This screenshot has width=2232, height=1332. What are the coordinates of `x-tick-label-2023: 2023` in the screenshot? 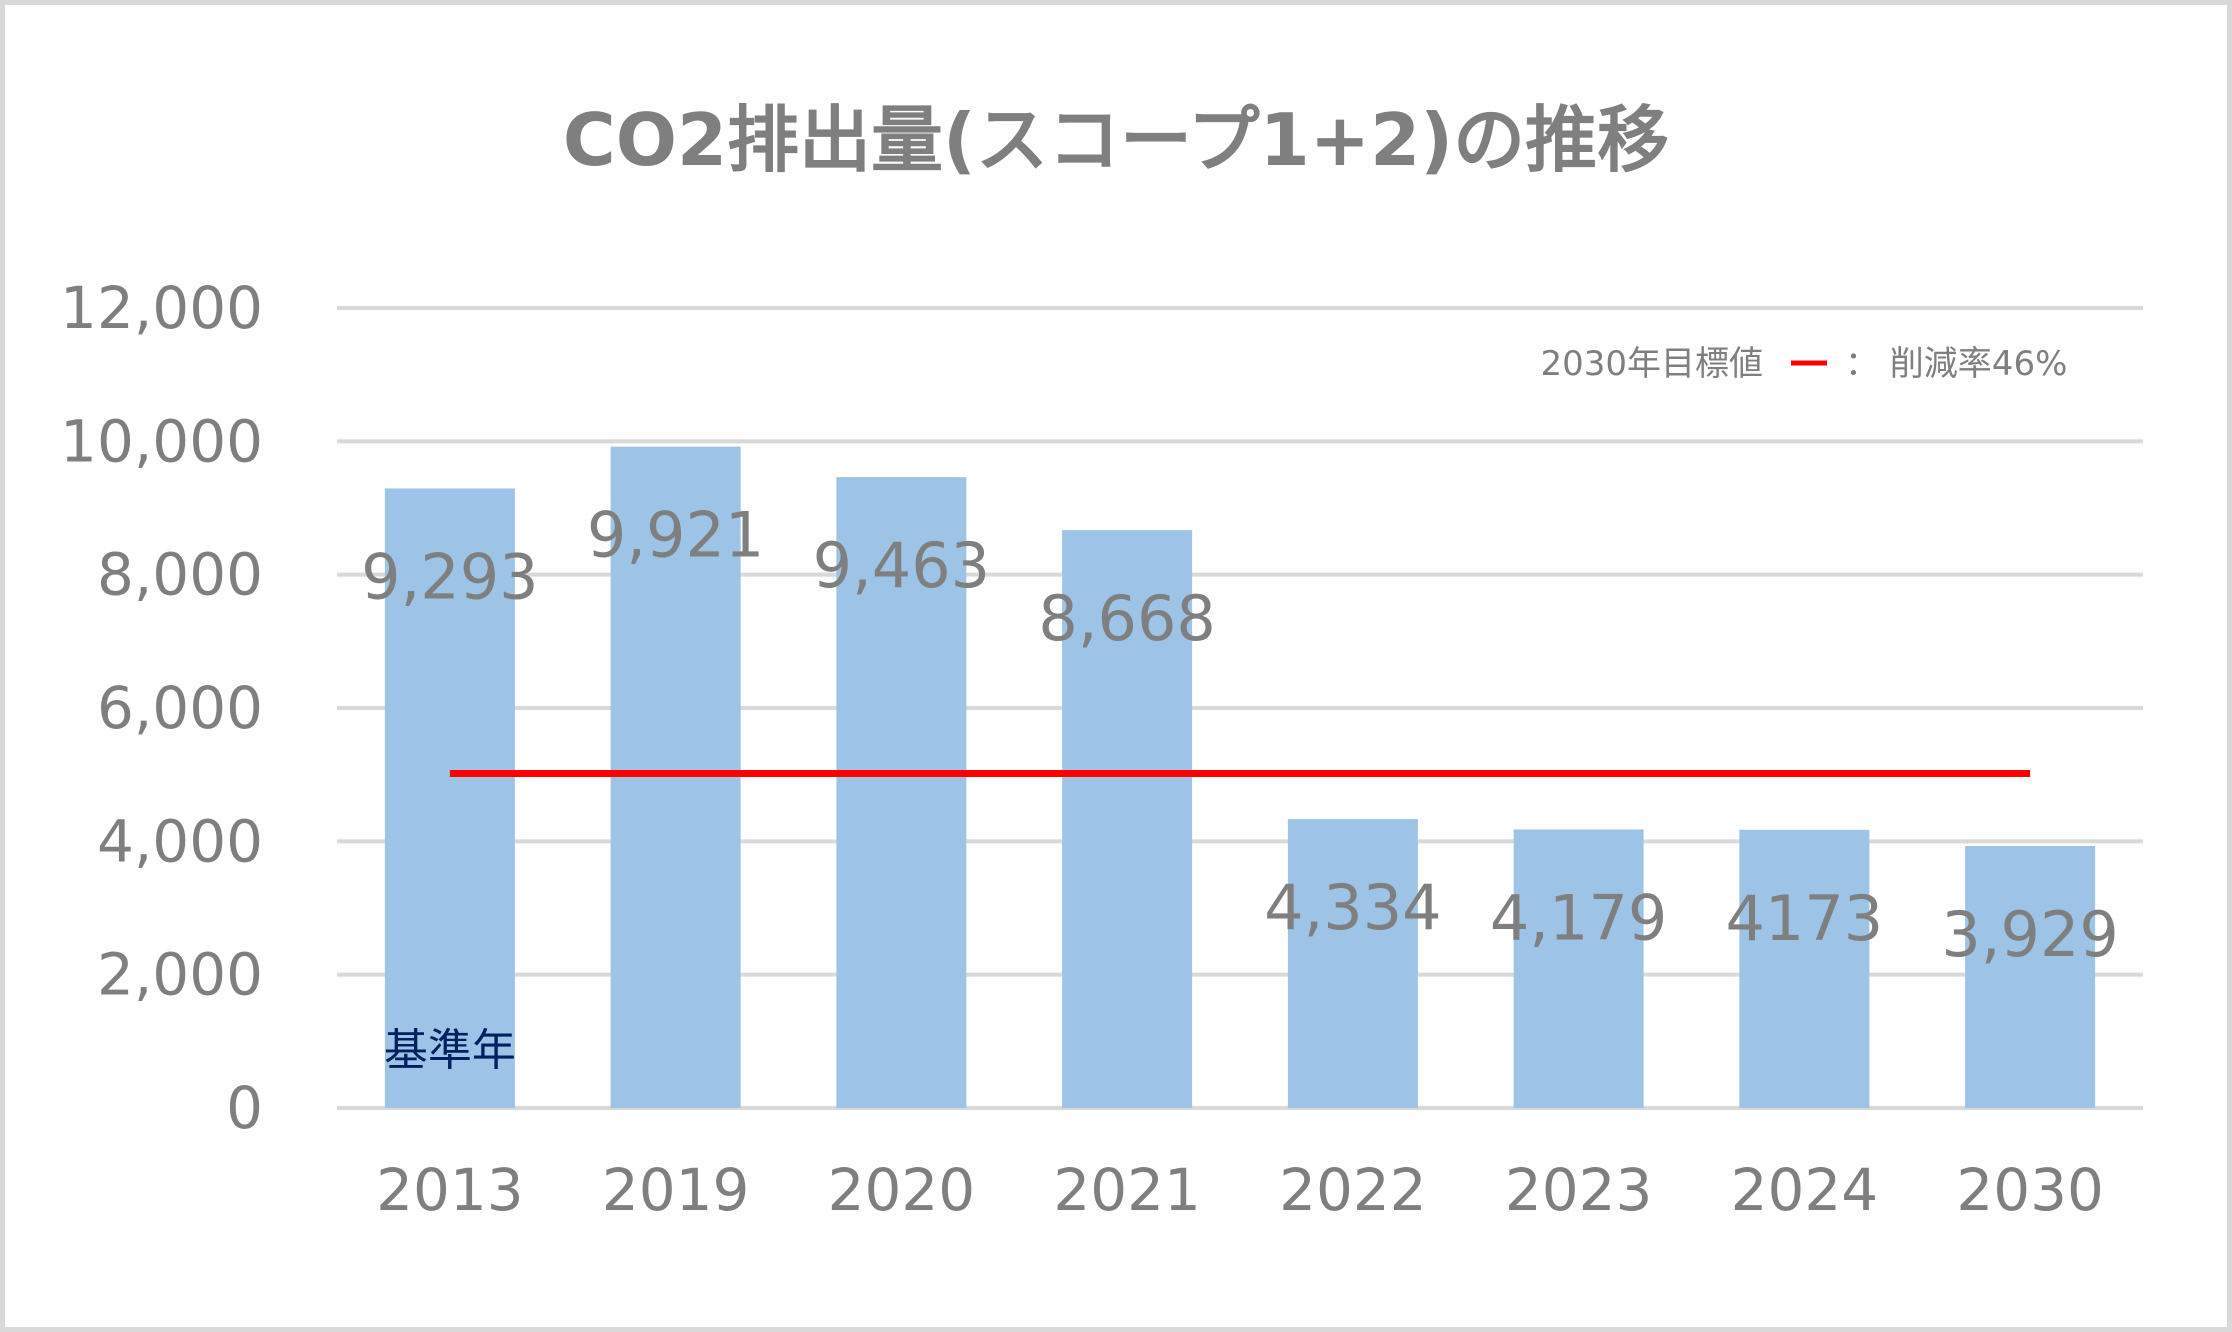 It's located at (1579, 1190).